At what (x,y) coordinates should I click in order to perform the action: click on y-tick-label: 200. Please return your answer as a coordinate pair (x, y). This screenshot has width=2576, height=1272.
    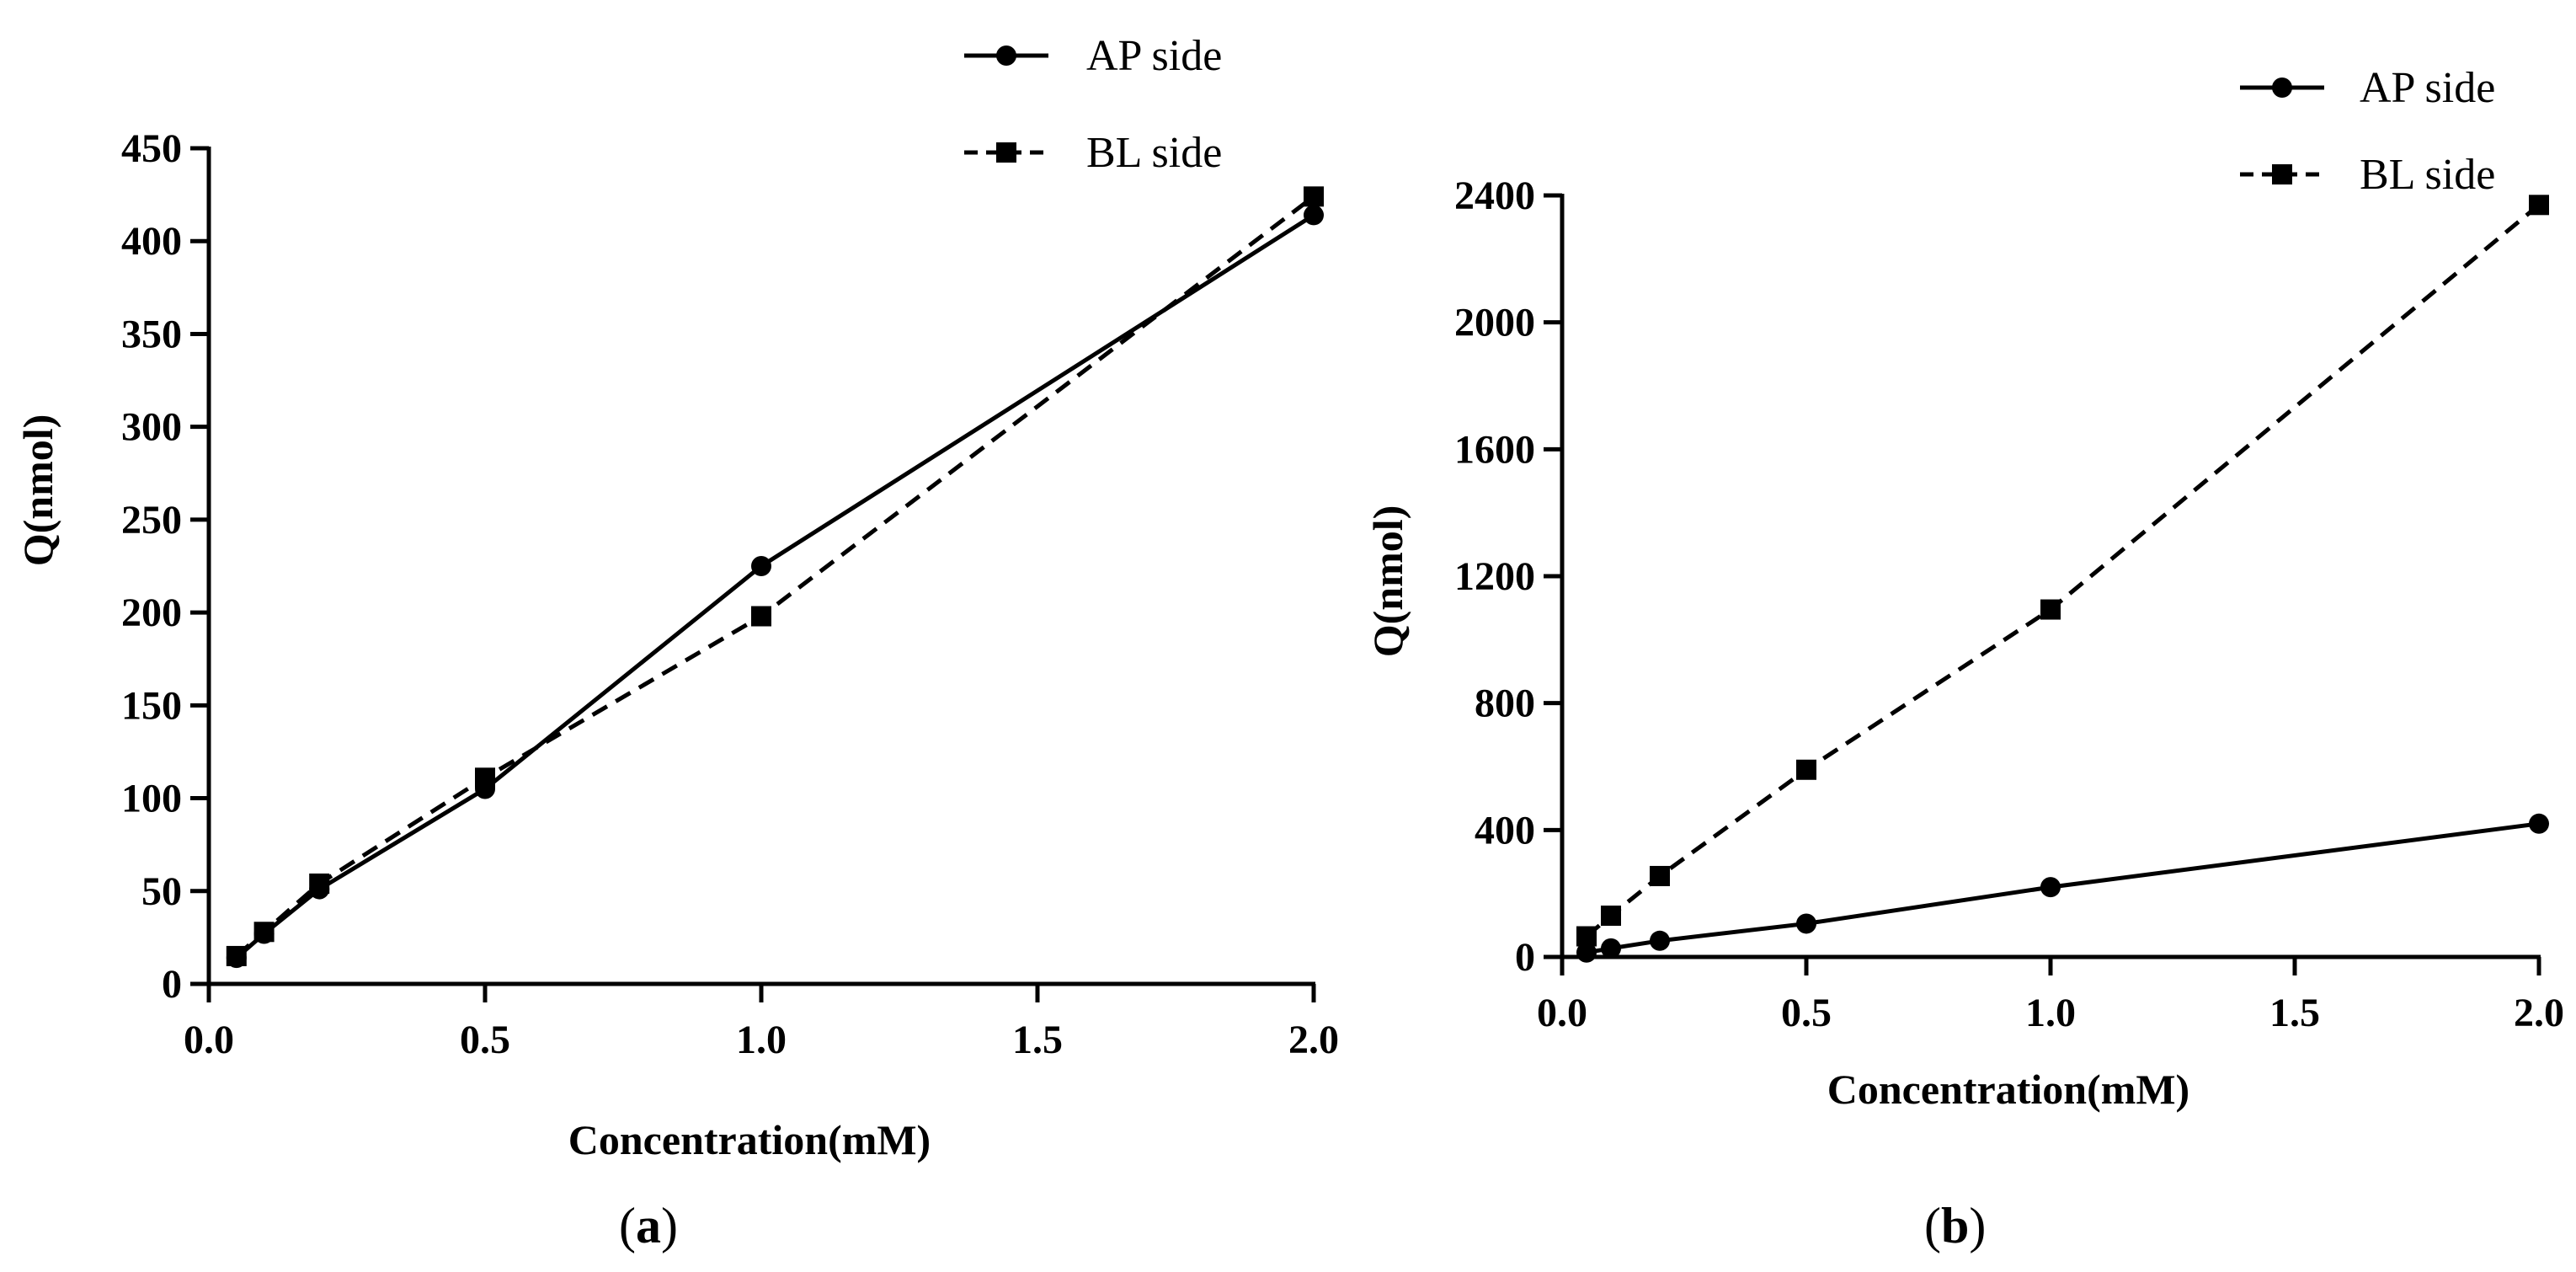
    Looking at the image, I should click on (151, 613).